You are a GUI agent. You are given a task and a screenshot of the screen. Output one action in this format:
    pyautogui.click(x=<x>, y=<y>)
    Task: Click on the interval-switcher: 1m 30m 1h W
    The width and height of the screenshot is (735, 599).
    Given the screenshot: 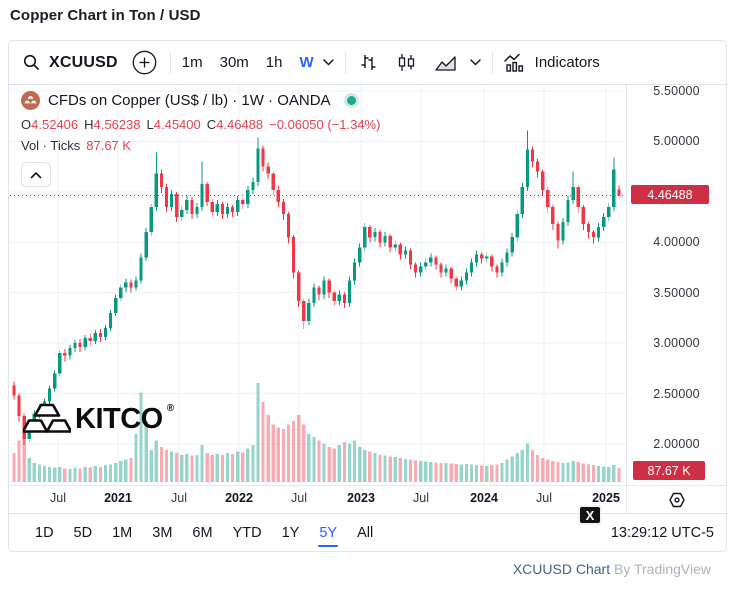 What is the action you would take?
    pyautogui.click(x=248, y=62)
    